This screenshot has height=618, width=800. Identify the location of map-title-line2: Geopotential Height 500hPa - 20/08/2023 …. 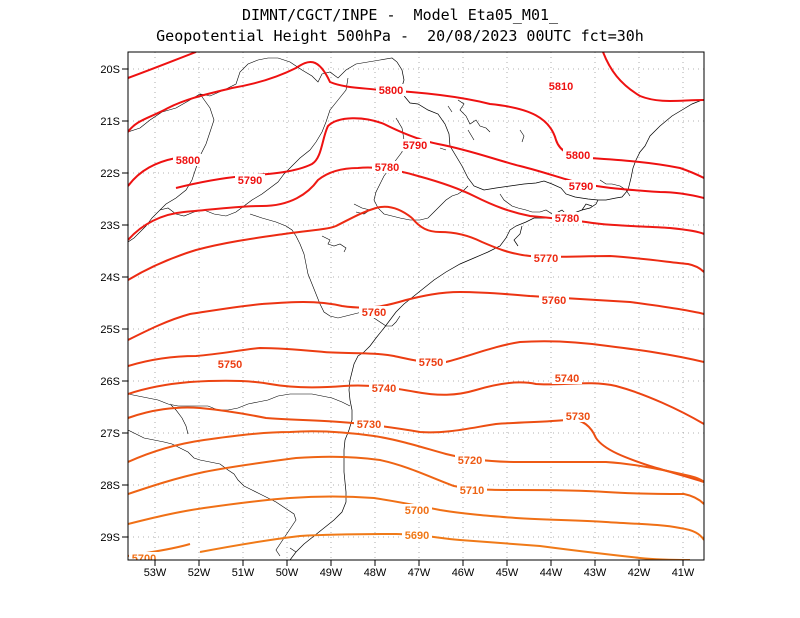
(400, 36).